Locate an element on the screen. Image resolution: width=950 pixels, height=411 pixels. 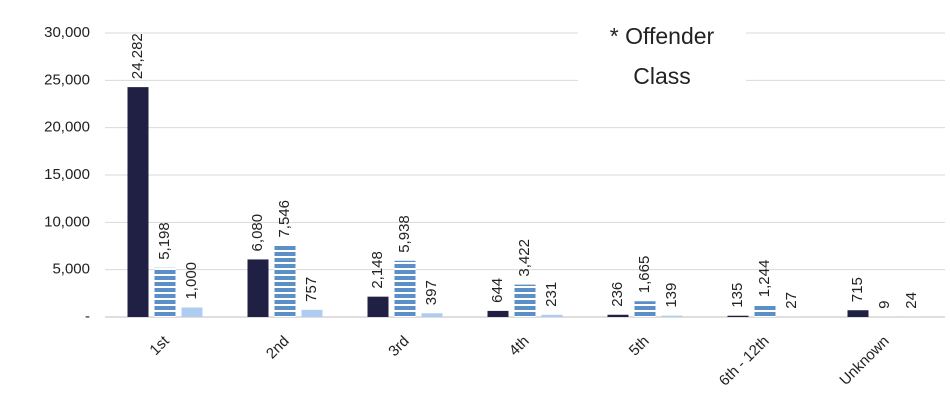
value-label: 644 is located at coordinates (497, 290).